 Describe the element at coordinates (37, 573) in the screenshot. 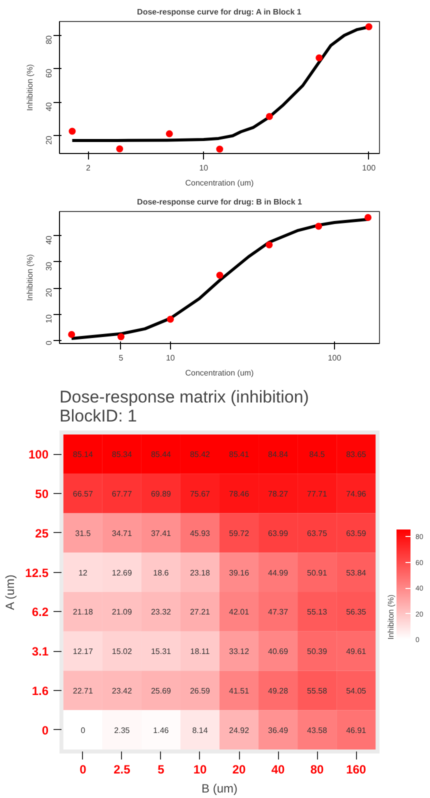

I see `y-tick-label: 12.5` at that location.